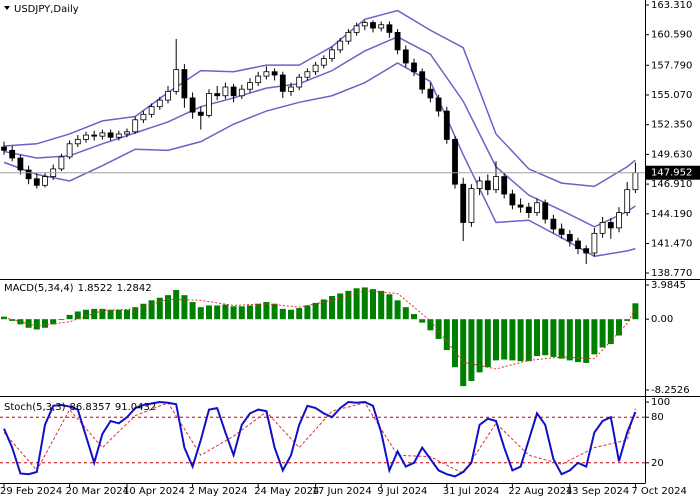  What do you see at coordinates (95, 288) in the screenshot?
I see `indicator-value: 1.8522` at bounding box center [95, 288].